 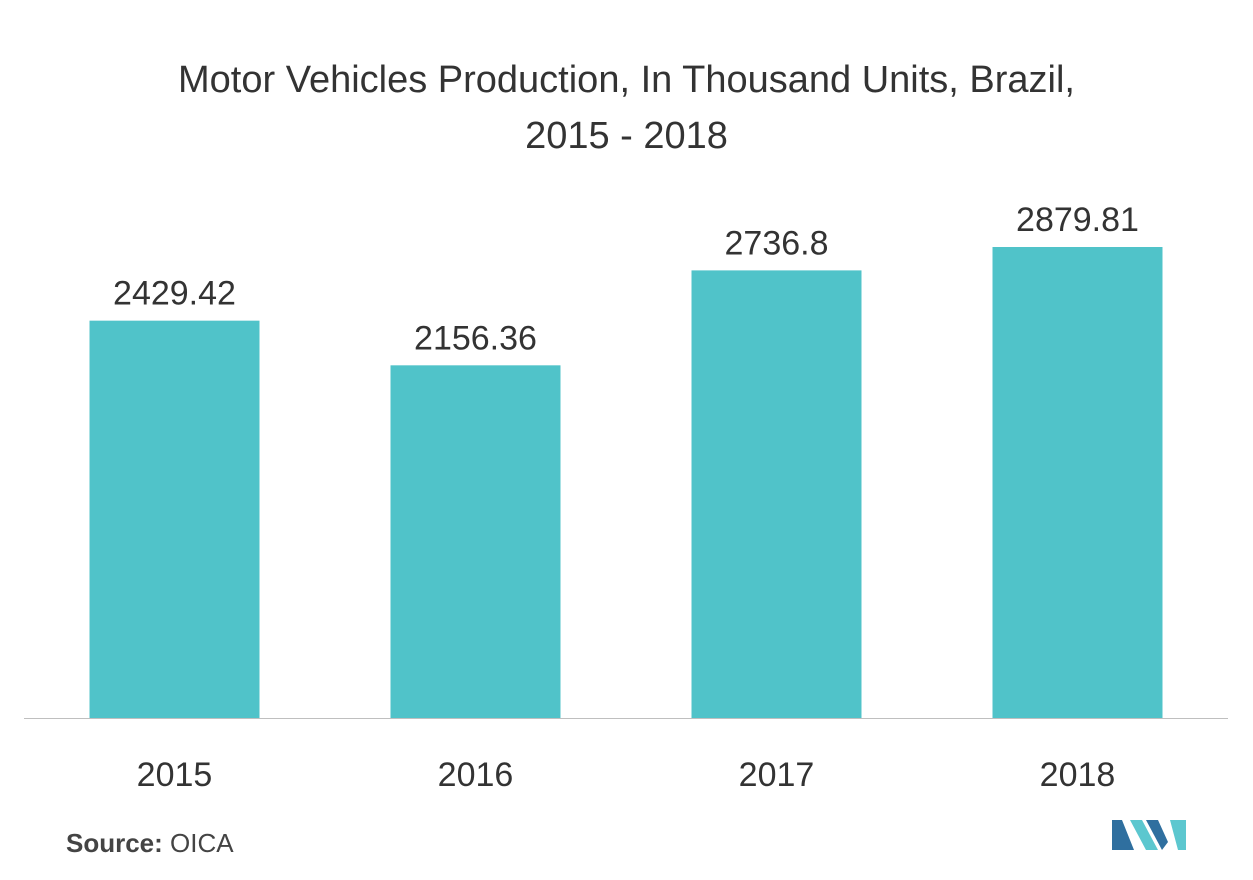 What do you see at coordinates (777, 243) in the screenshot?
I see `data-label-2017: 2736.8` at bounding box center [777, 243].